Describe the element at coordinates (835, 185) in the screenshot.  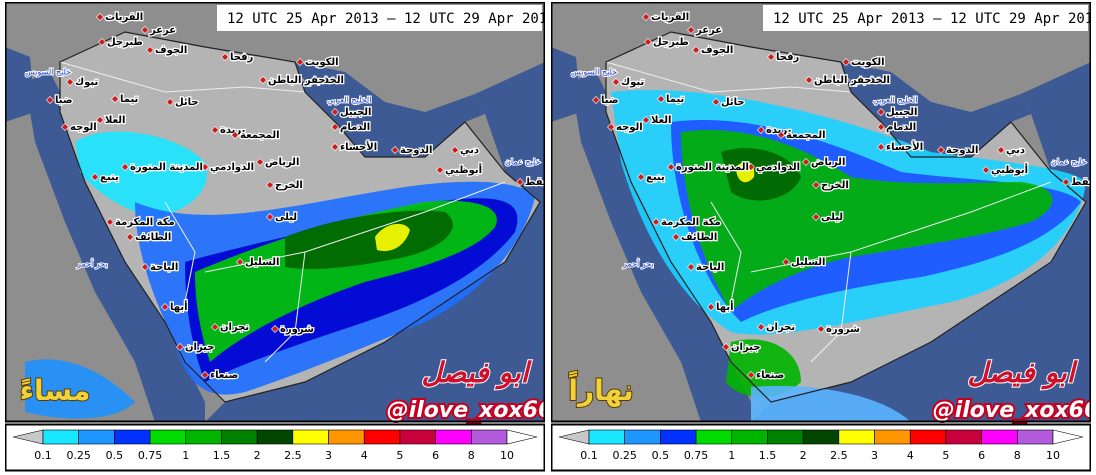
I see `city-label: الخرج` at that location.